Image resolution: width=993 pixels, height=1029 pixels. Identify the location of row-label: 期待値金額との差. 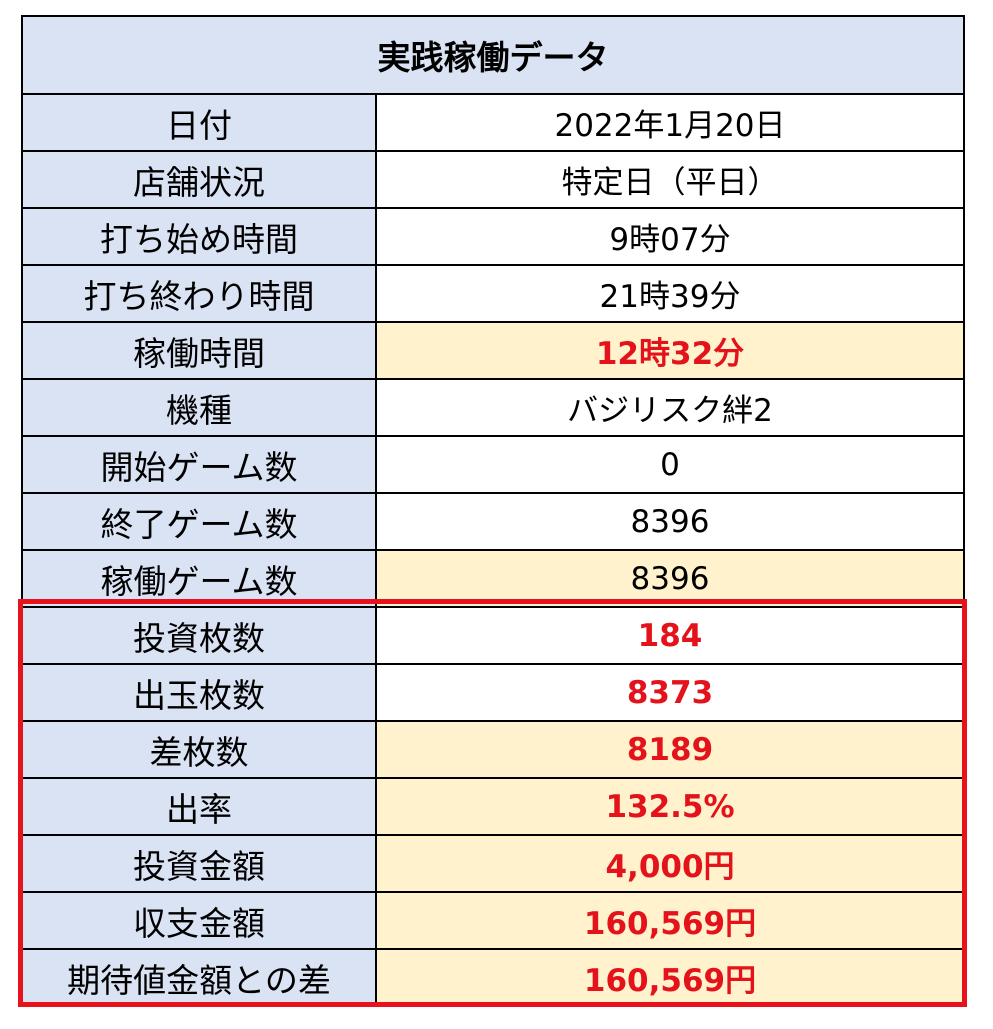
(200, 978).